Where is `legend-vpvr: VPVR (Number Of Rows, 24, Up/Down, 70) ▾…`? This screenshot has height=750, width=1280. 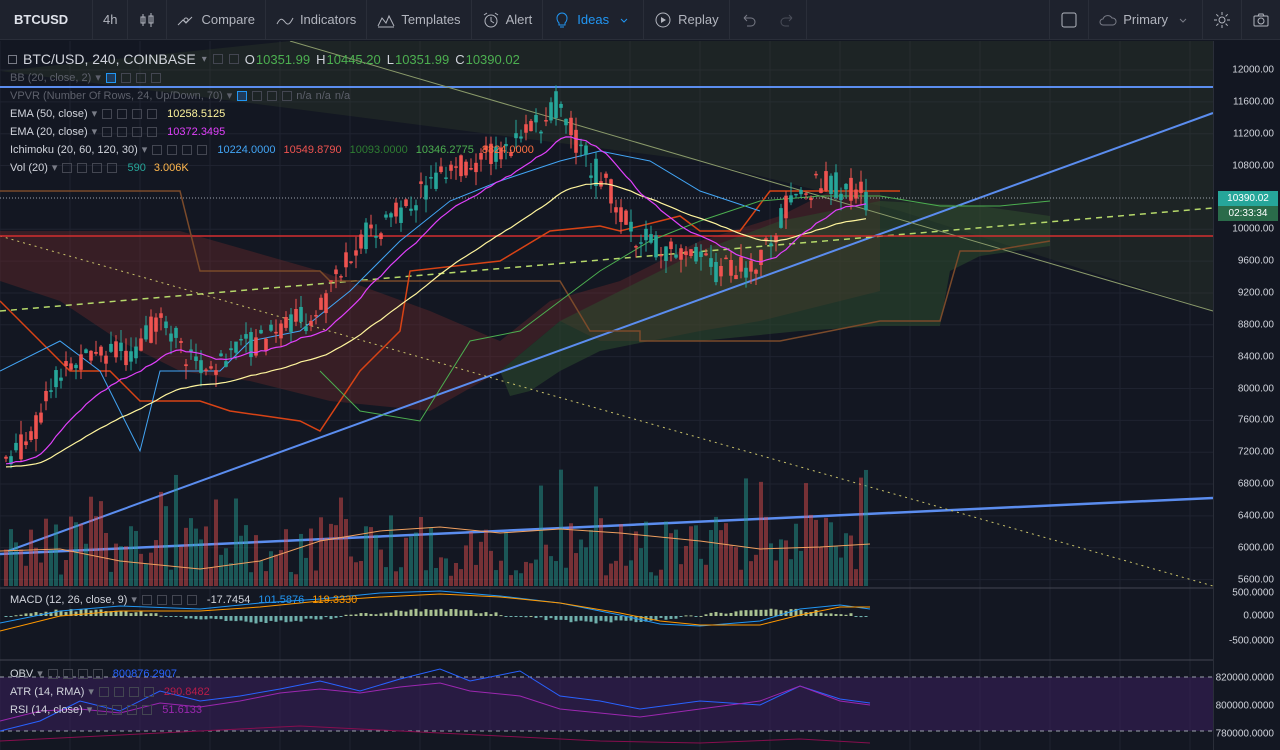 legend-vpvr: VPVR (Number Of Rows, 24, Up/Down, 70) ▾… is located at coordinates (180, 96).